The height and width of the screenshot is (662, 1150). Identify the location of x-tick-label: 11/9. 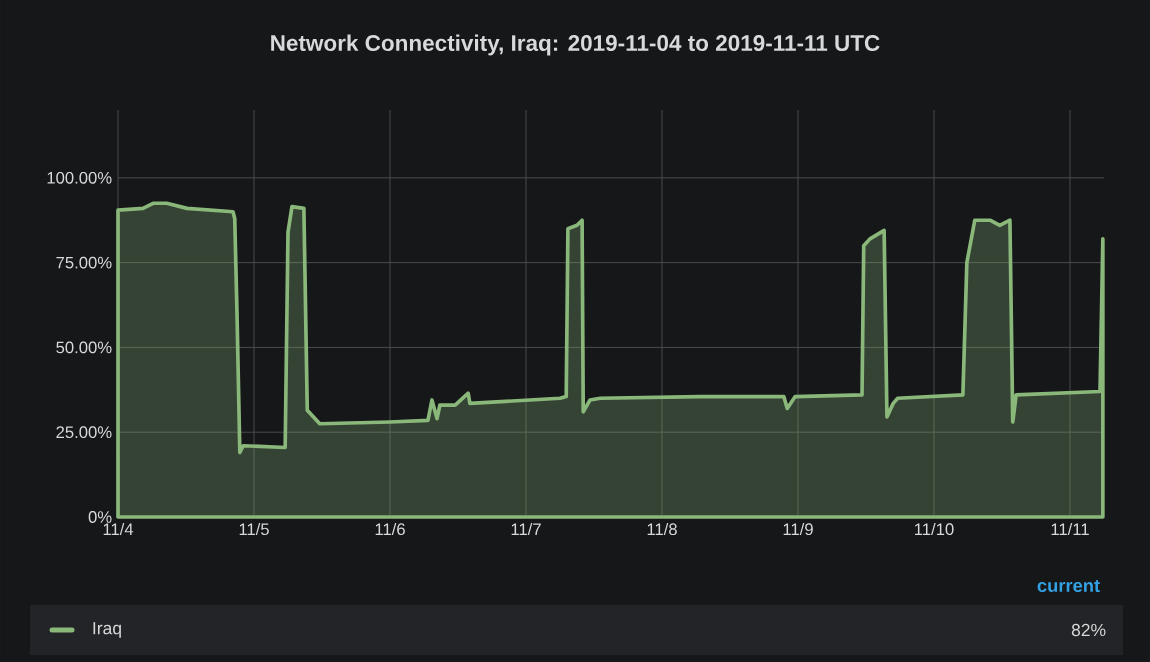
(798, 529).